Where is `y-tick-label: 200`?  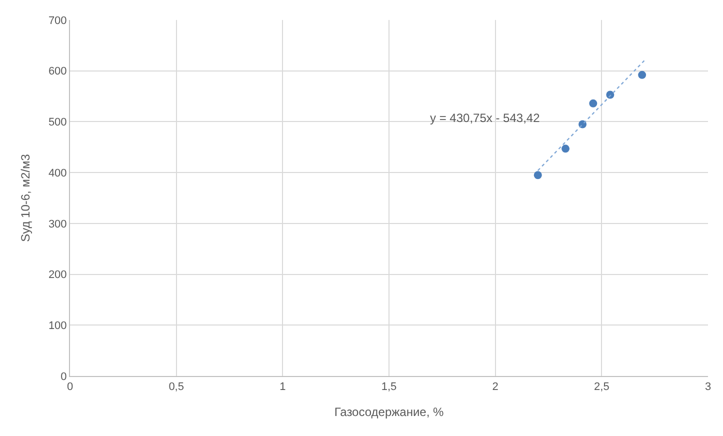 y-tick-label: 200 is located at coordinates (57, 275).